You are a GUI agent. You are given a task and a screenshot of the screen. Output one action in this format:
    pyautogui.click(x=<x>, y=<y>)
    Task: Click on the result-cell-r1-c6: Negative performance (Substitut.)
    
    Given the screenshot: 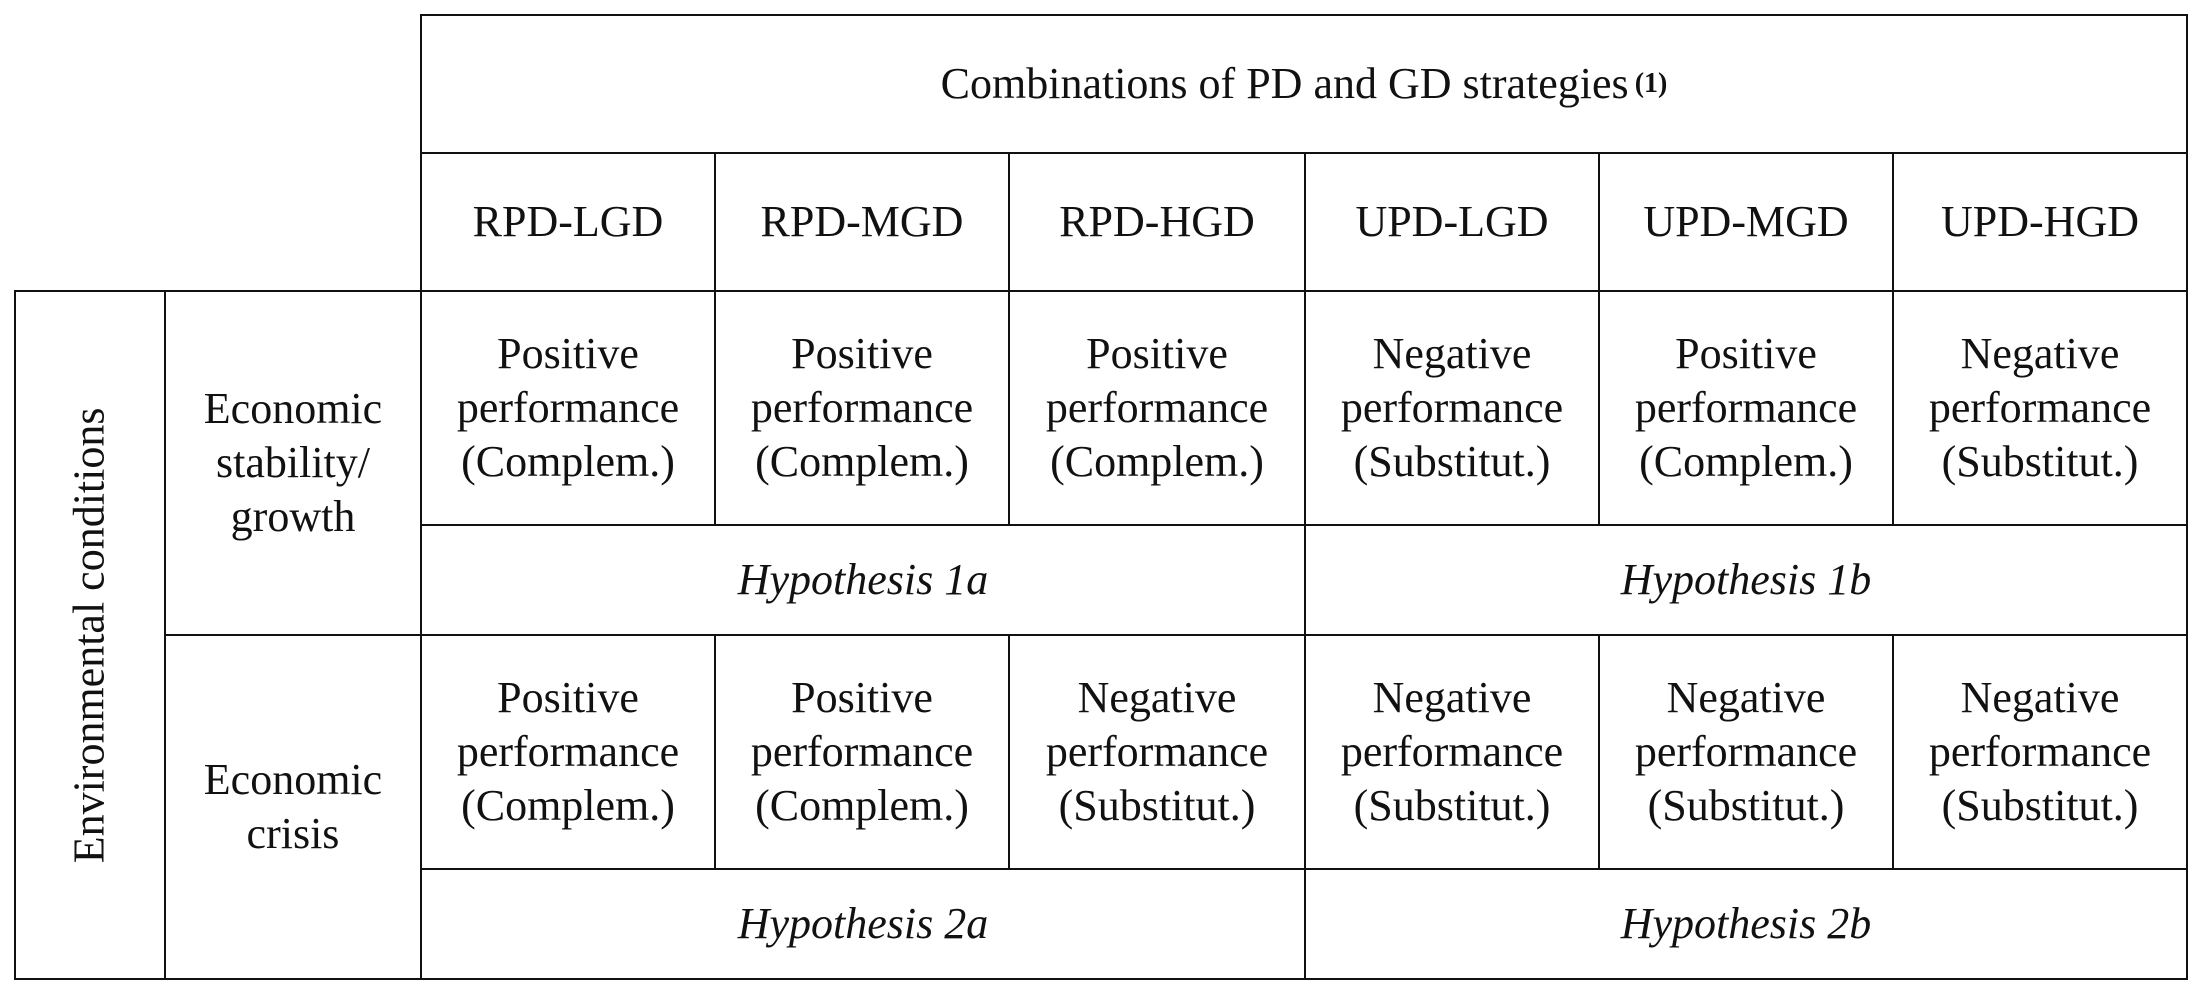 What is the action you would take?
    pyautogui.click(x=2040, y=408)
    